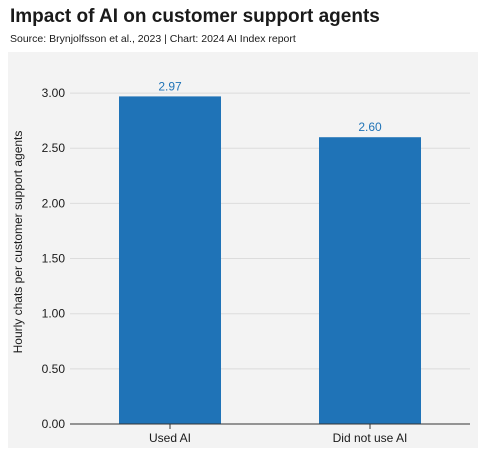  Describe the element at coordinates (54, 93) in the screenshot. I see `y-tick-label: 3.00` at that location.